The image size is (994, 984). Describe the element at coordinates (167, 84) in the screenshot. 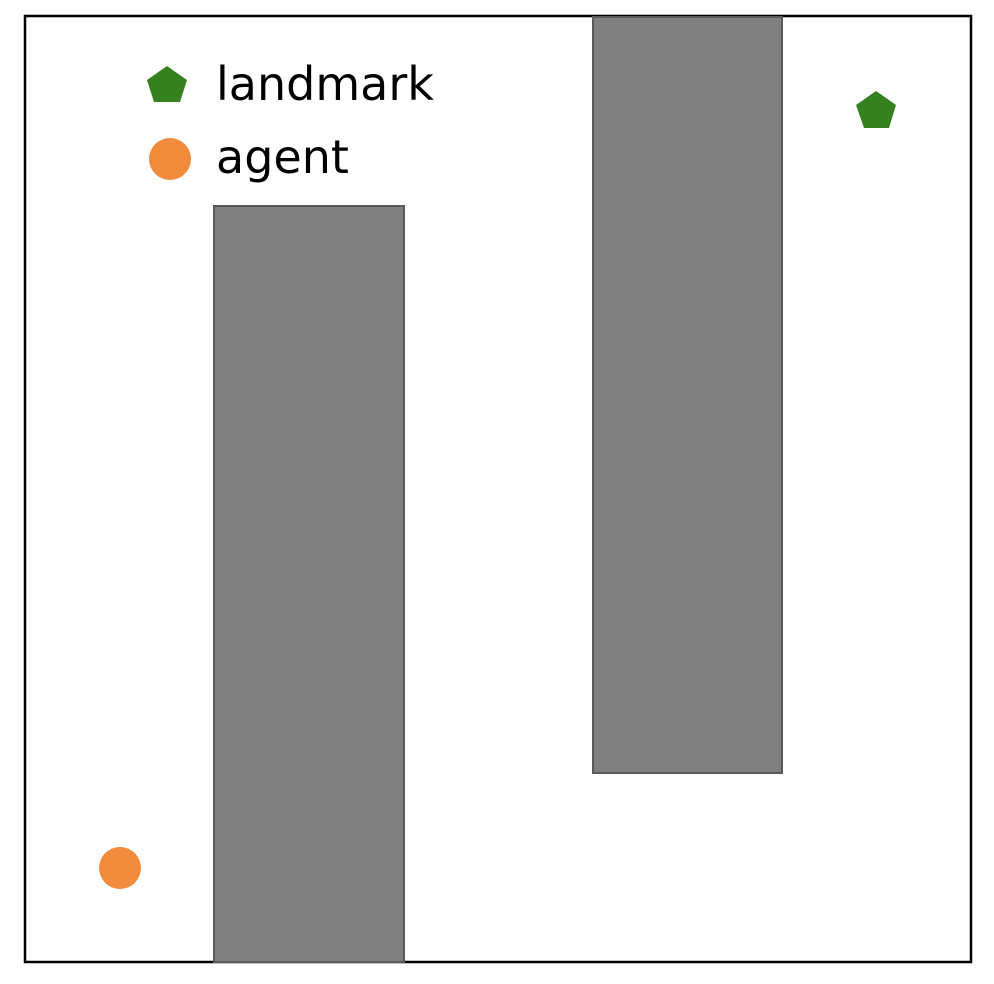

I see `legend-pentagon-icon` at that location.